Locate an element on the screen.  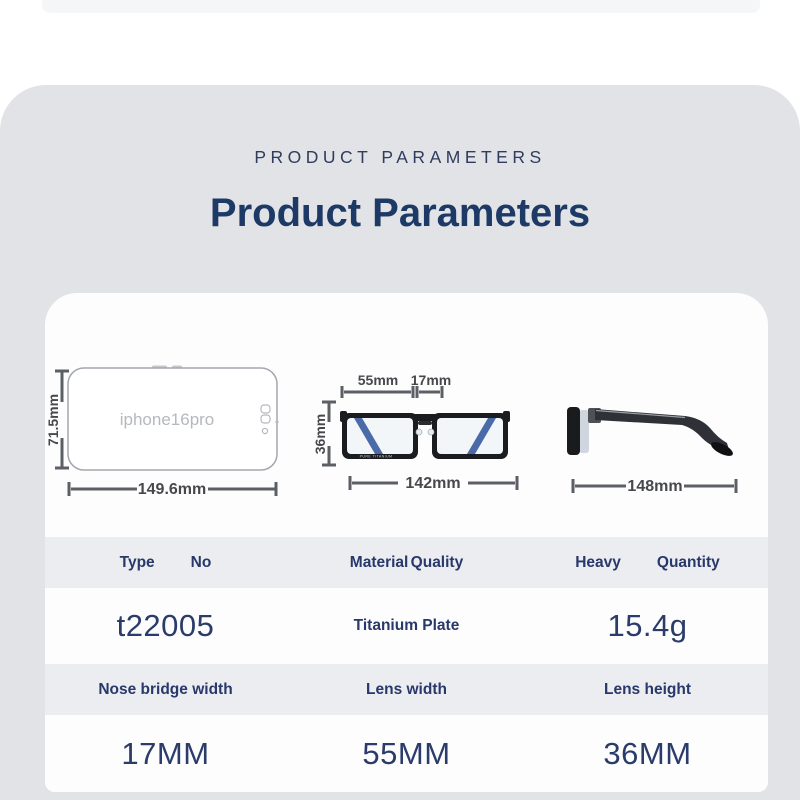
spec-value-row-2: 17MM 55MM 36MM is located at coordinates (406, 753).